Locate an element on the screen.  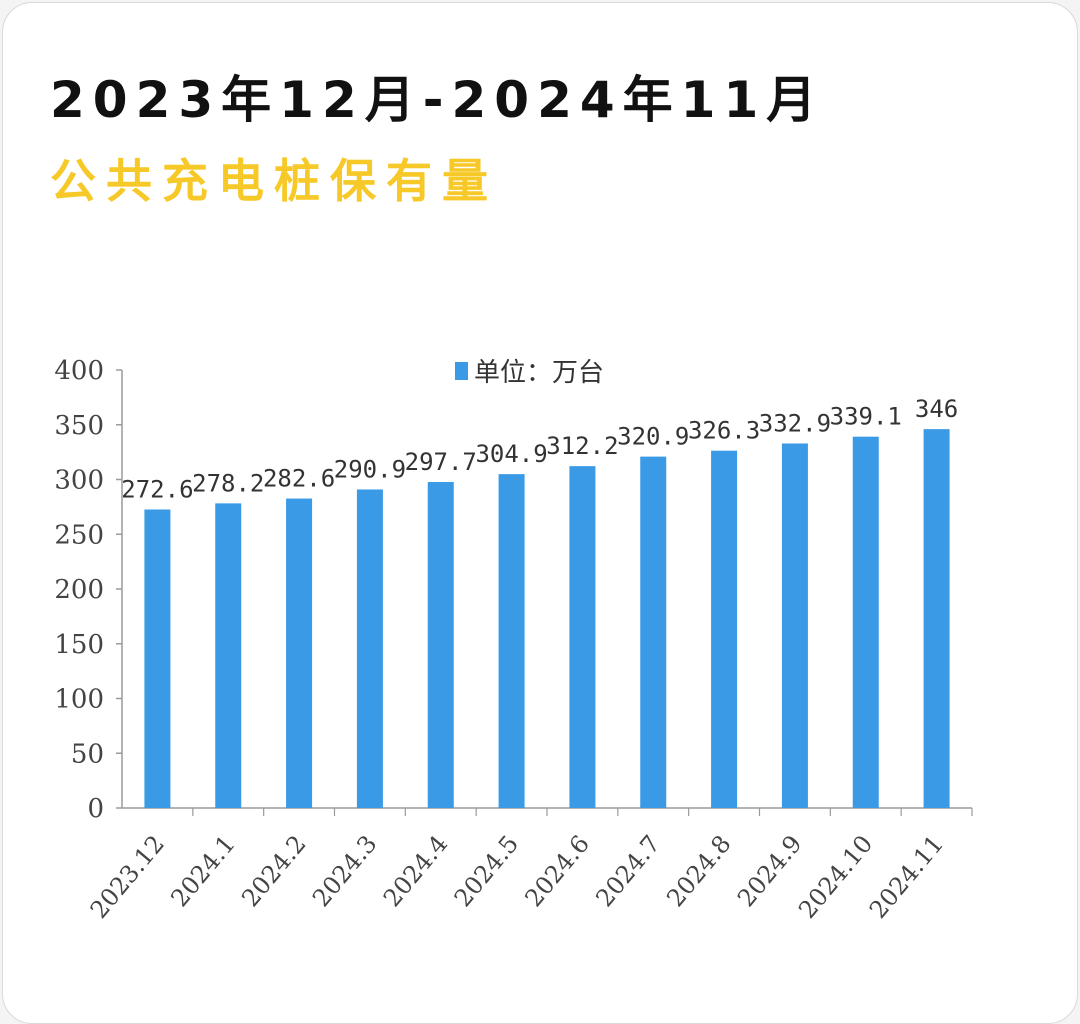
x-tick-label: 2024.3 is located at coordinates (344, 871).